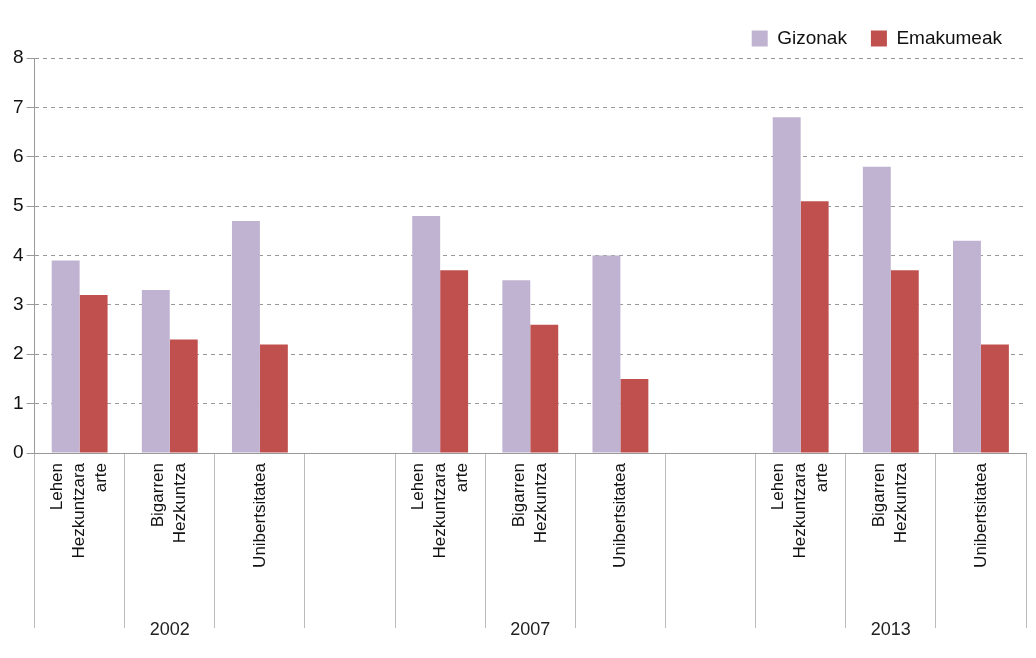 This screenshot has width=1036, height=658. Describe the element at coordinates (812, 37) in the screenshot. I see `legend-label: Gizonak` at that location.